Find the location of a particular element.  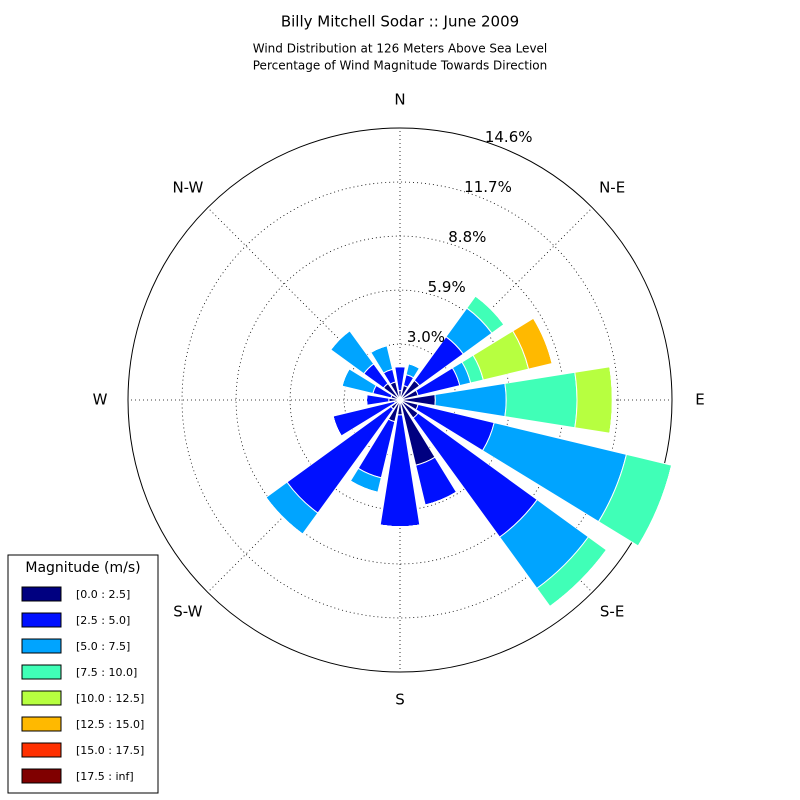

direction-label: N-E is located at coordinates (612, 187).